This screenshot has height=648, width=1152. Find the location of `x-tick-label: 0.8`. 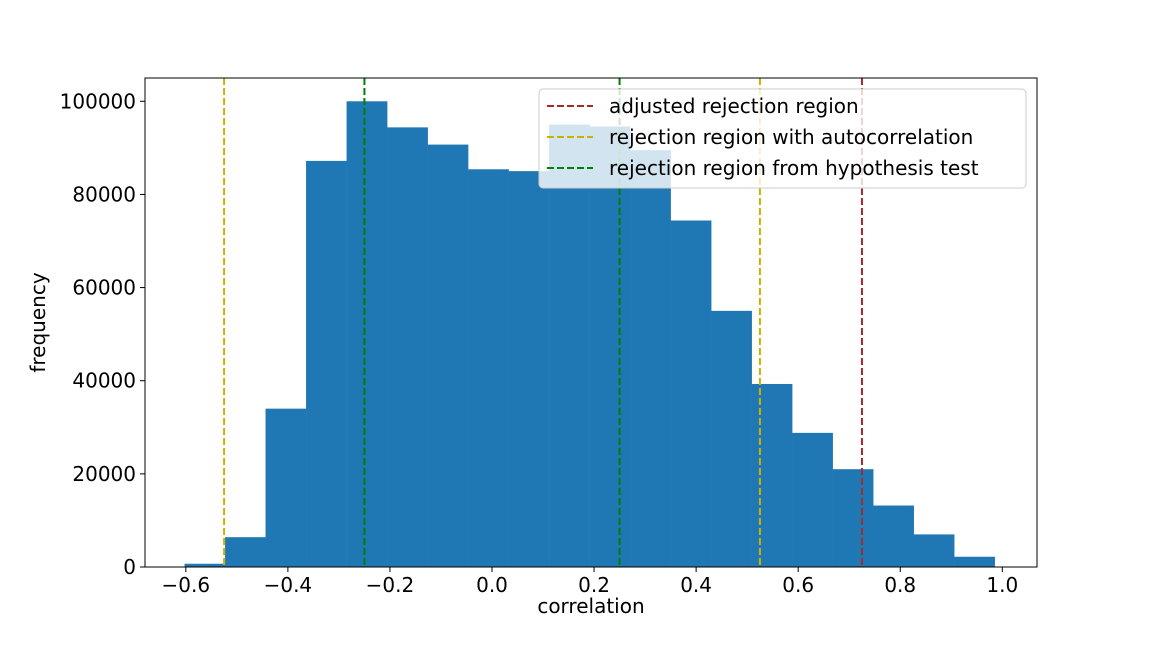

x-tick-label: 0.8 is located at coordinates (900, 585).